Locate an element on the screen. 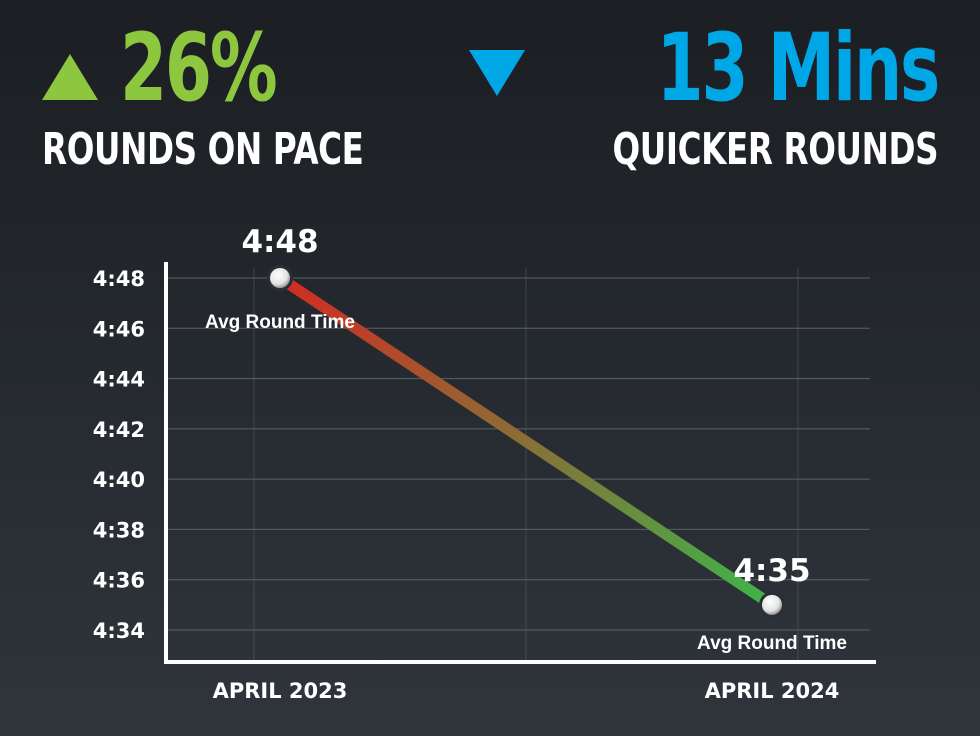 This screenshot has width=980, height=736. stat-caption-right: QUICKER ROUNDS is located at coordinates (775, 149).